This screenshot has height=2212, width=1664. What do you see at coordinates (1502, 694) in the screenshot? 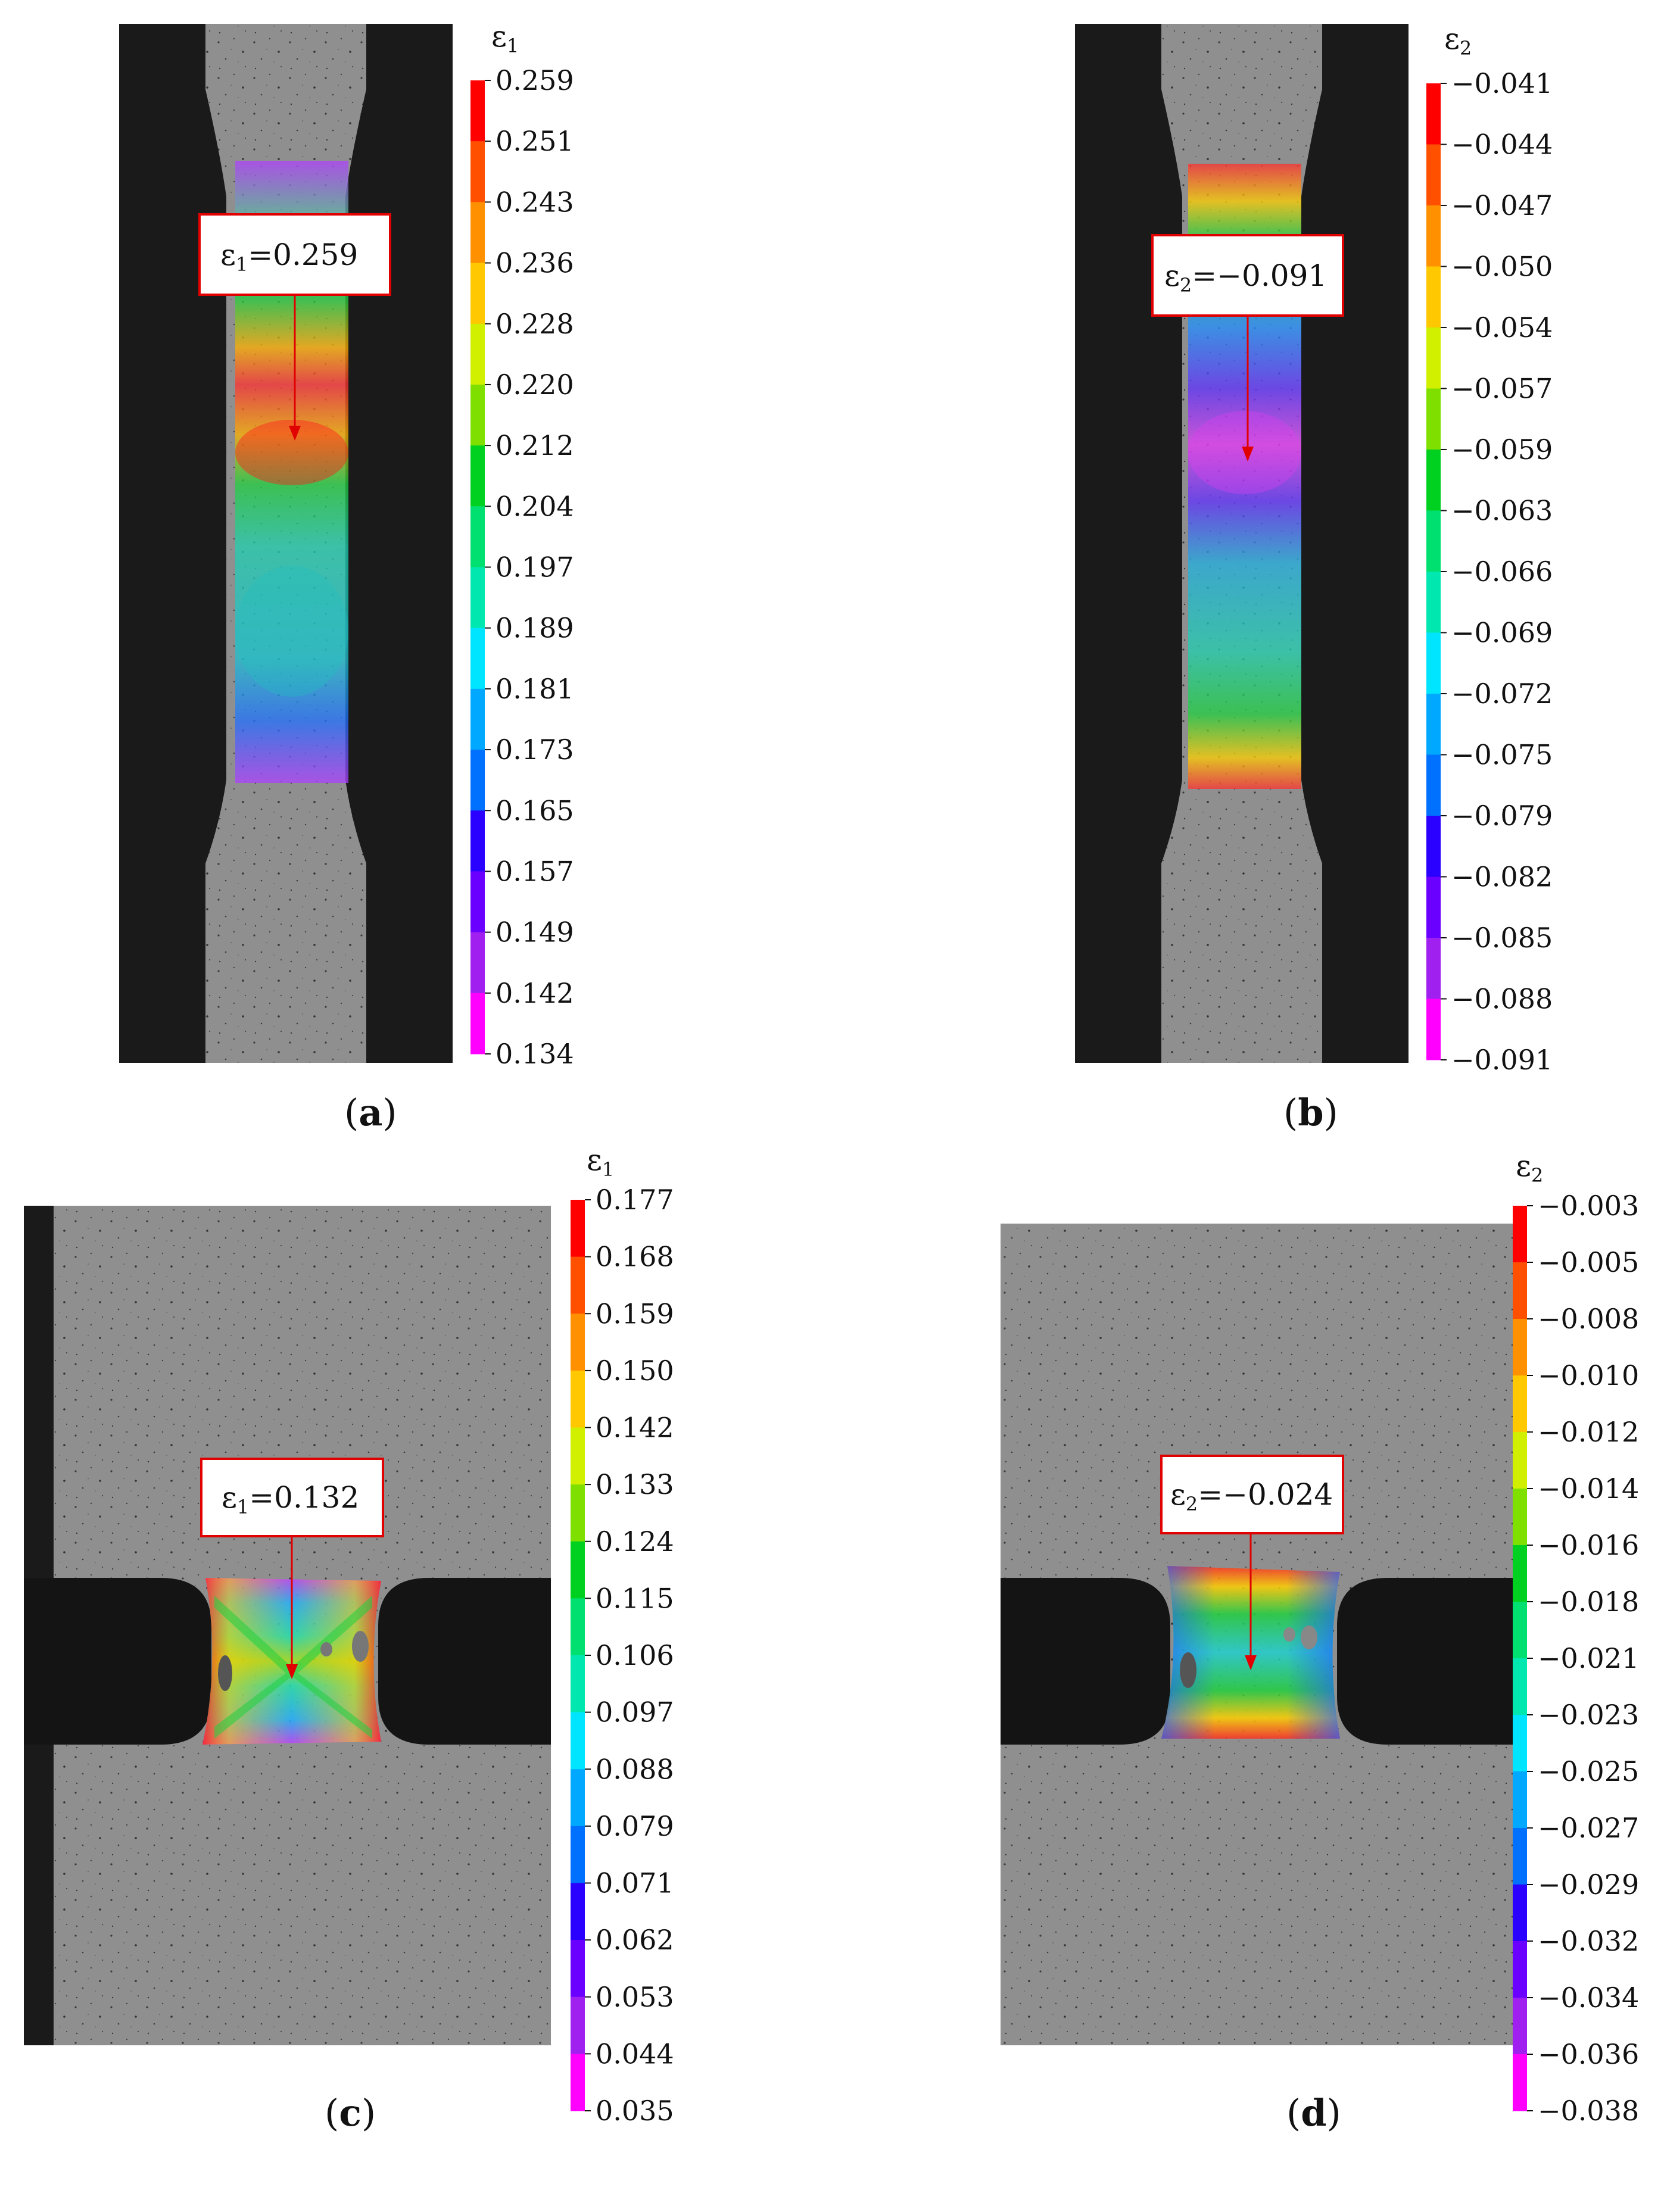
I see `panel-b-colorbar-tick-label: −0.072` at bounding box center [1502, 694].